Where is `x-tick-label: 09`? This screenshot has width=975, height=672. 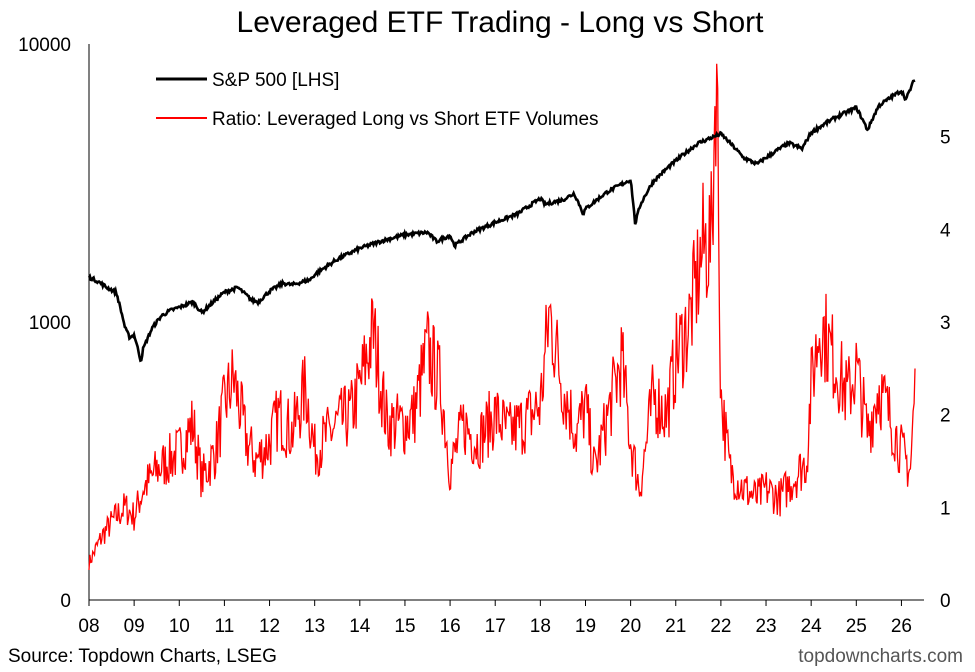
x-tick-label: 09 is located at coordinates (134, 626).